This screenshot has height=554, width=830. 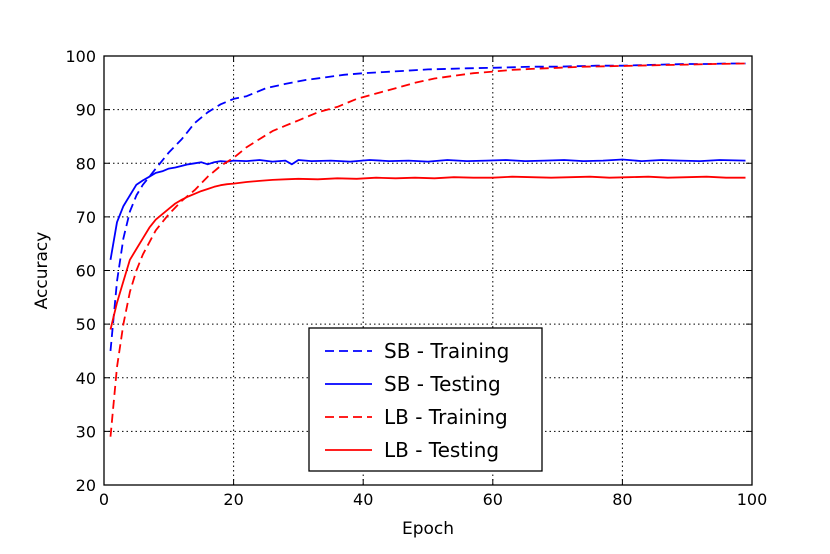 I want to click on legend-label: SB - Training, so click(x=446, y=351).